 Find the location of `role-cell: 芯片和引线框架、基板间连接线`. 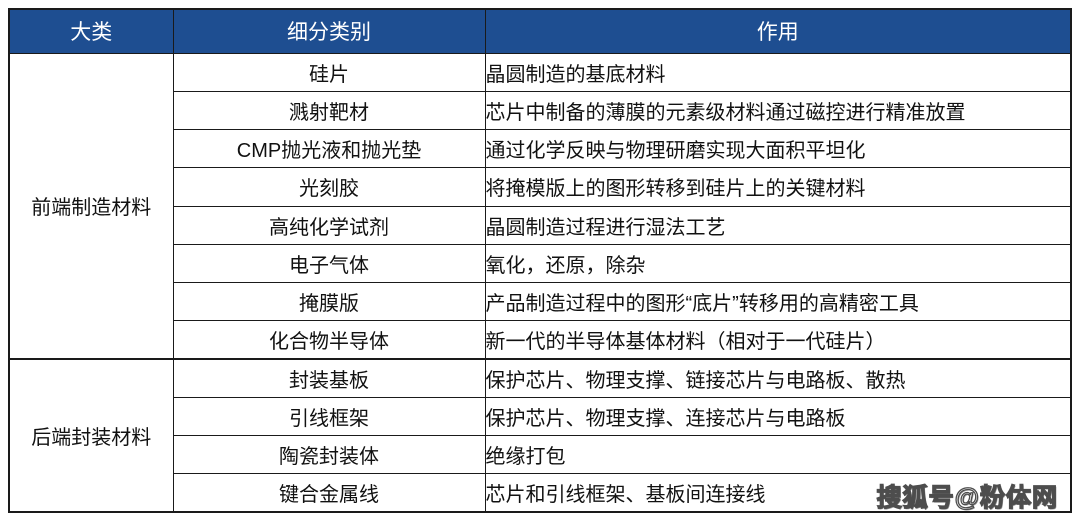

role-cell: 芯片和引线框架、基板间连接线 is located at coordinates (778, 493).